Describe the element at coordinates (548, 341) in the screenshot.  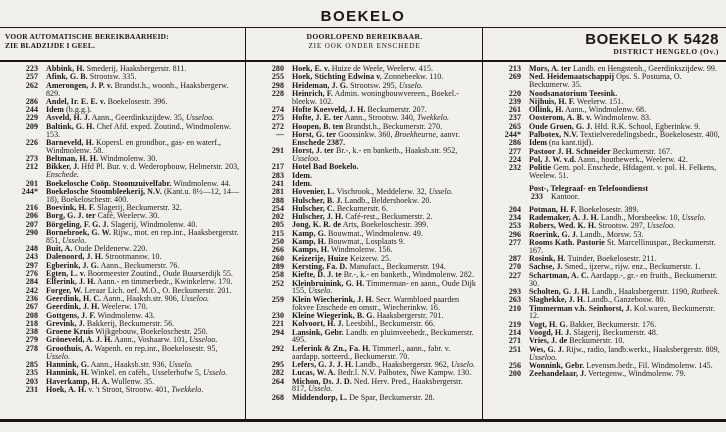
I see `entry-name: Vries, J. de` at that location.